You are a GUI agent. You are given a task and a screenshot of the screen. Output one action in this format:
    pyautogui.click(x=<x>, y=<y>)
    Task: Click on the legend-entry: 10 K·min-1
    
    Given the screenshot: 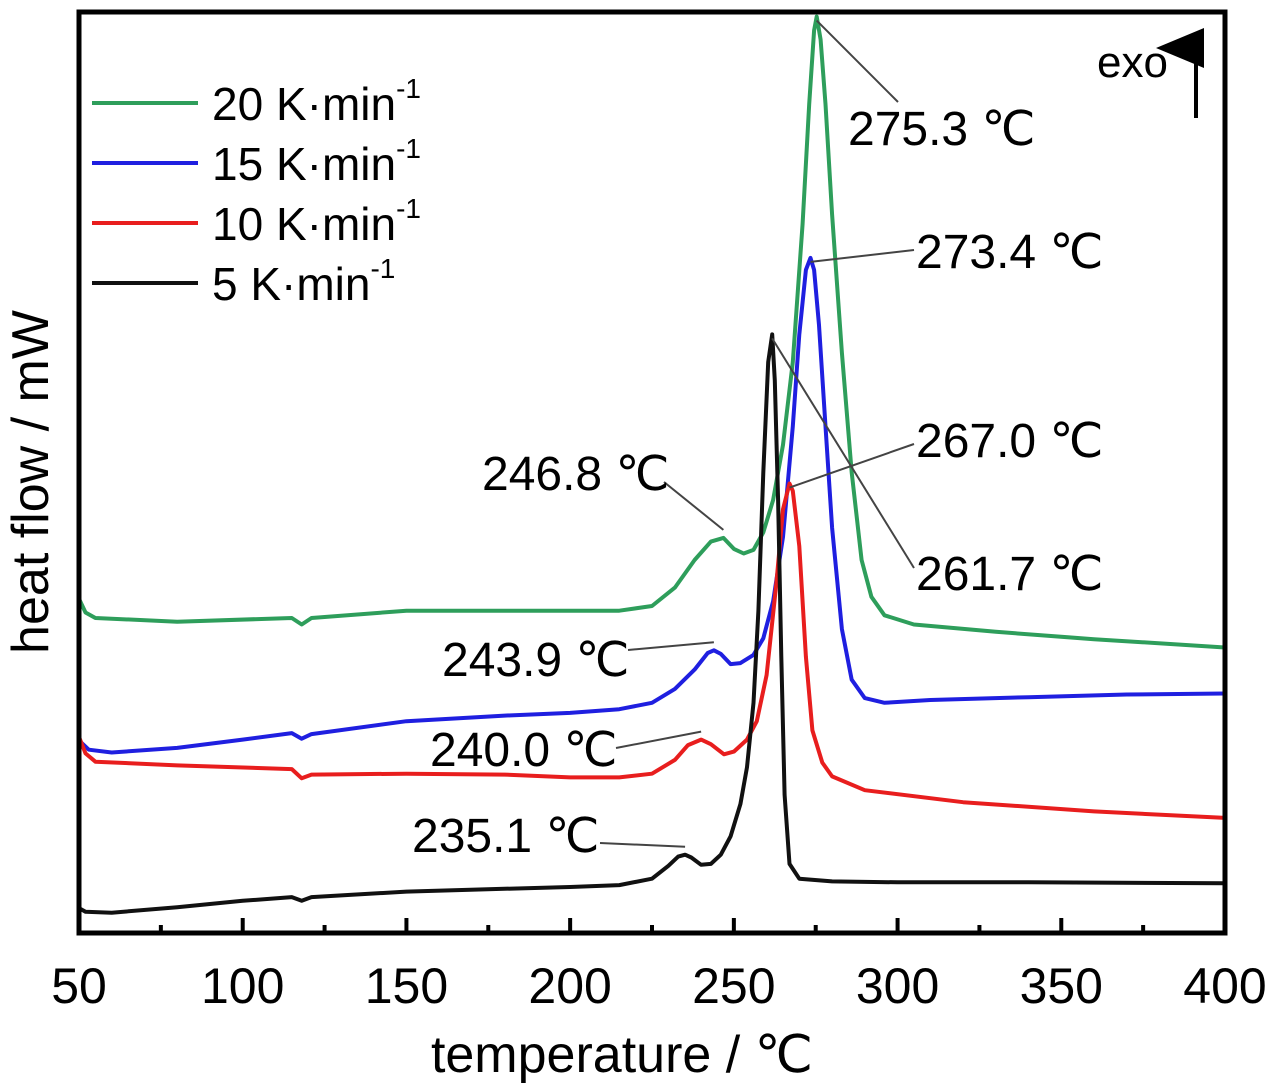 What is the action you would take?
    pyautogui.click(x=316, y=221)
    